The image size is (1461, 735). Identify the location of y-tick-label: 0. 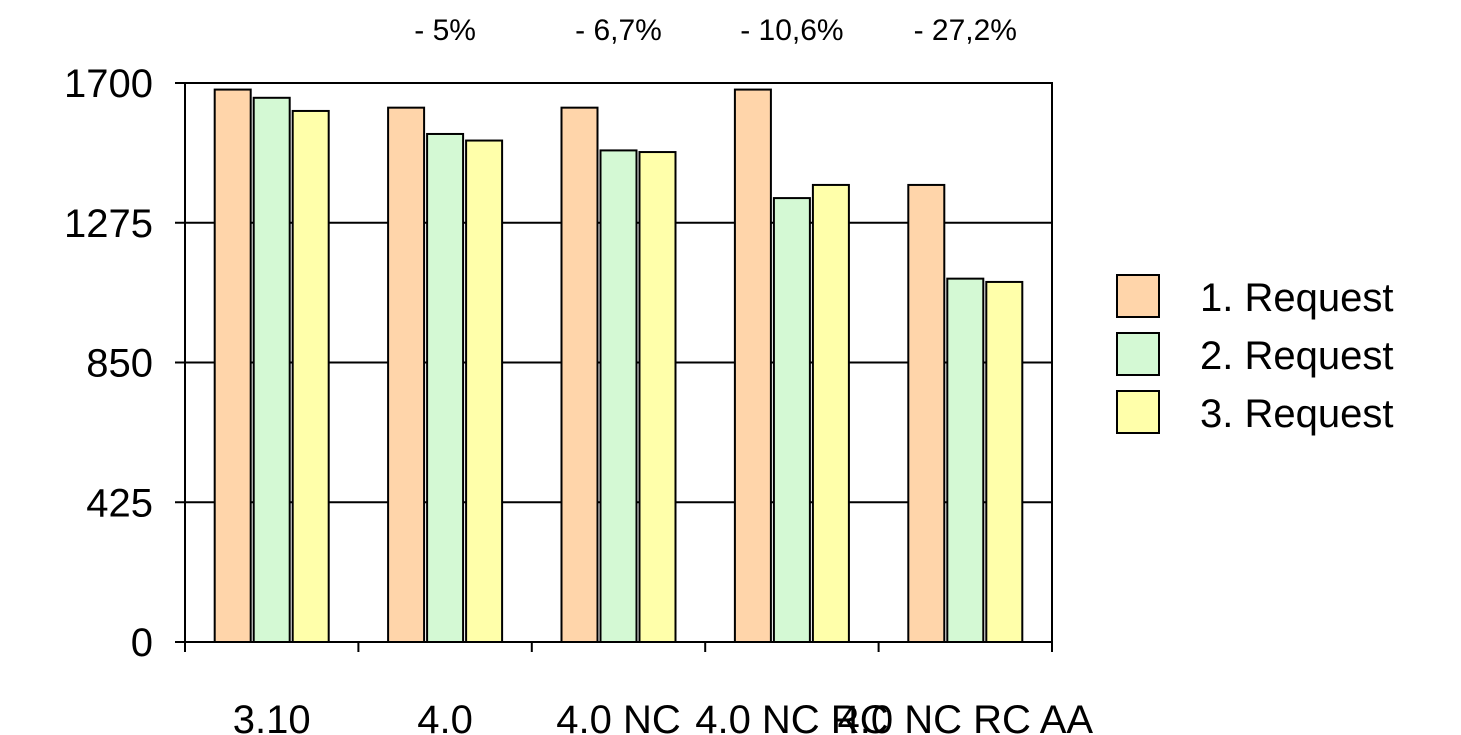
(142, 643).